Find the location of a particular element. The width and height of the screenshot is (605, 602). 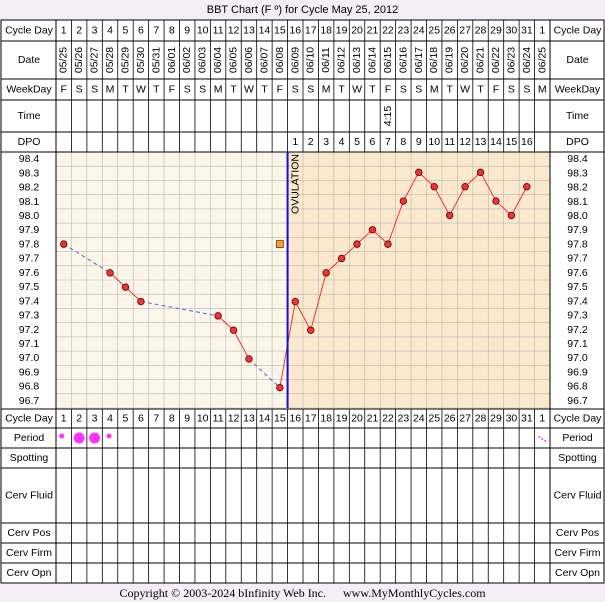

cycle-day-cell: 26 is located at coordinates (450, 419).